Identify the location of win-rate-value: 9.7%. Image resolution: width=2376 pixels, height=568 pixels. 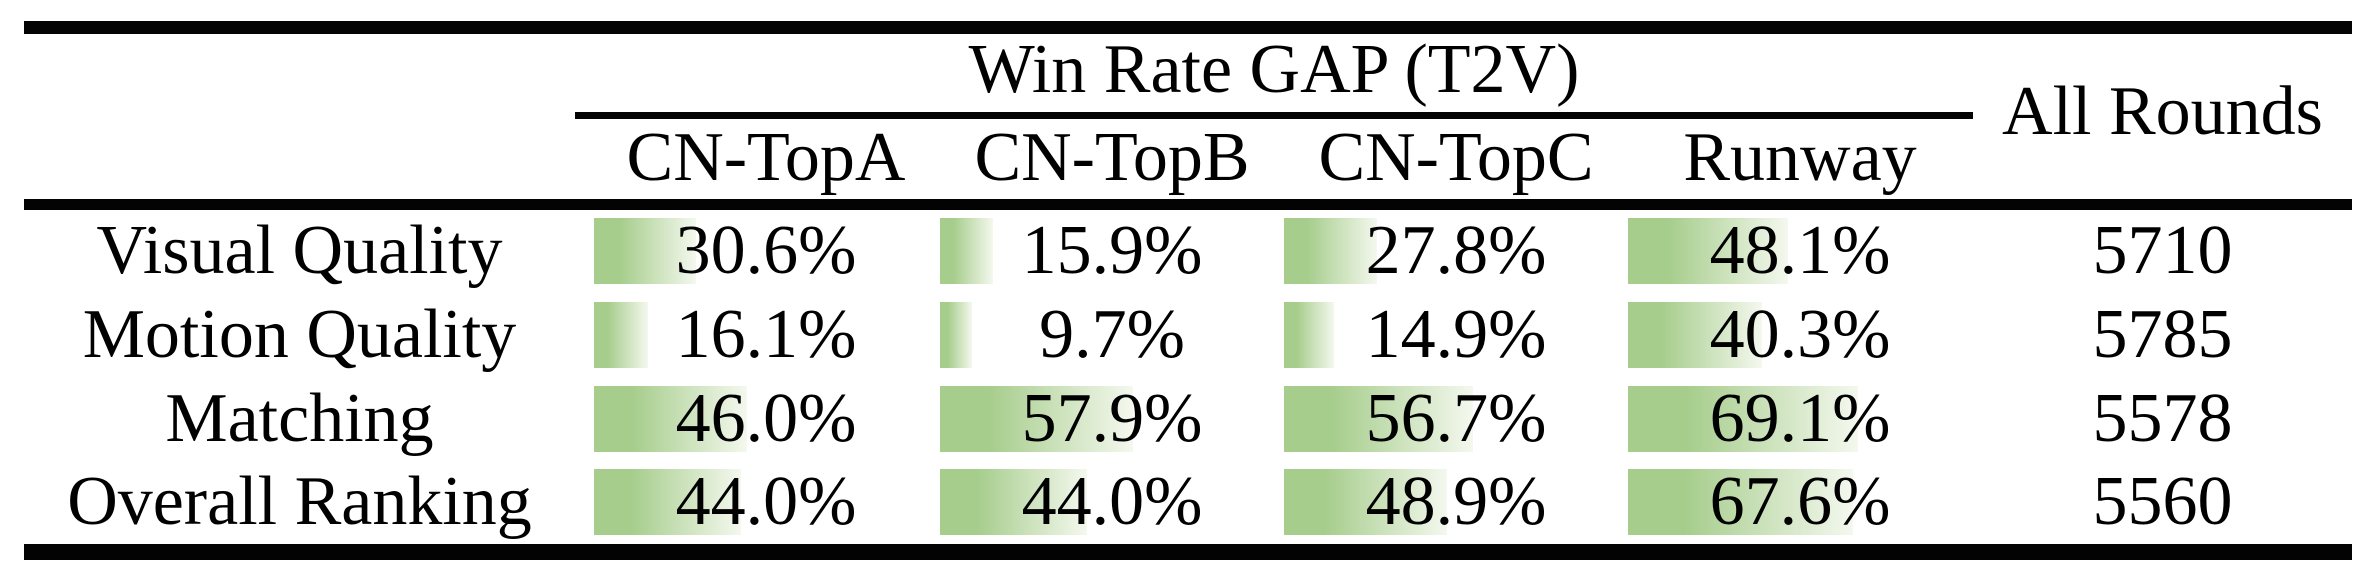
(1112, 334).